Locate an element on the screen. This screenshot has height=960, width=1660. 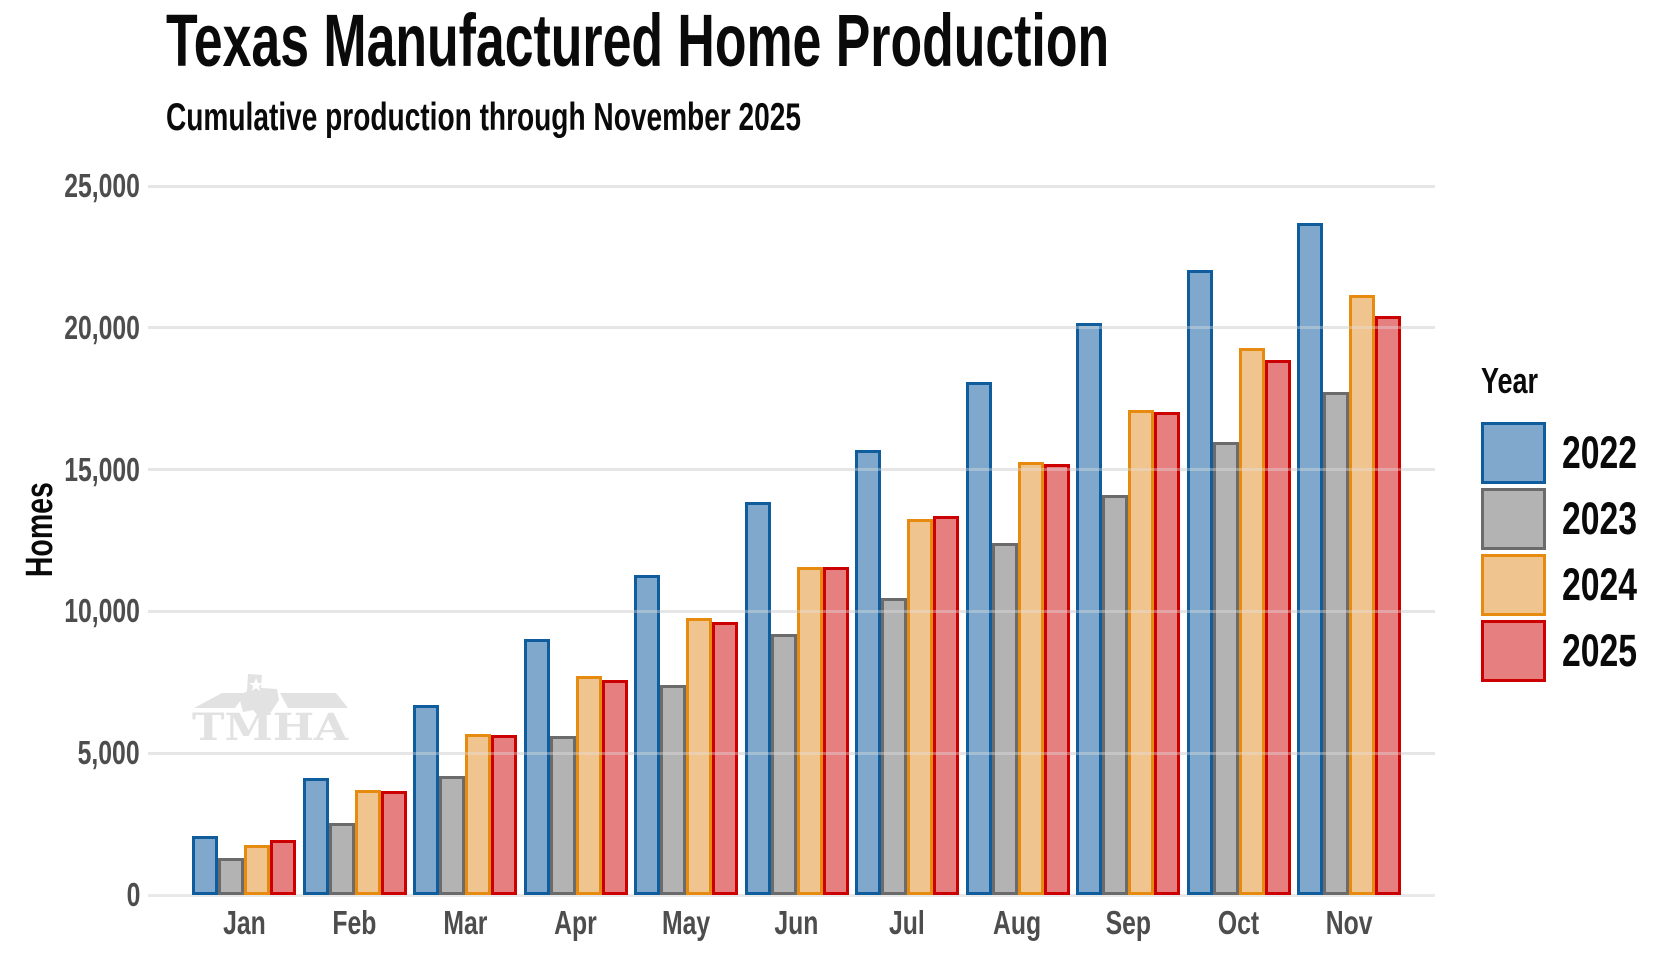
x-tick-text: Apr is located at coordinates (575, 922).